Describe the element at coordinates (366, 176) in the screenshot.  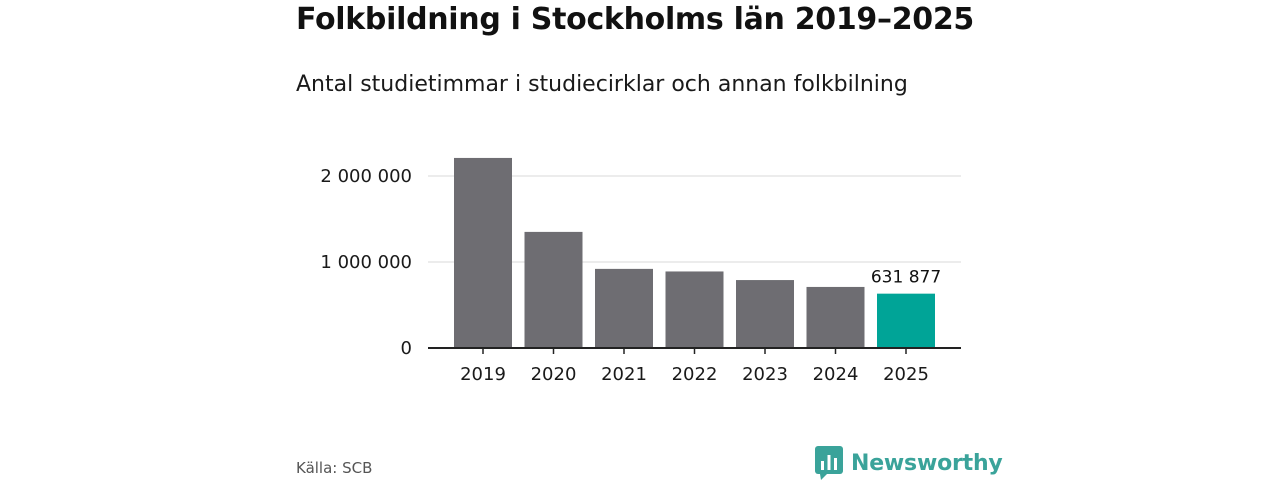
I see `y-tick-label: 2 000 000` at that location.